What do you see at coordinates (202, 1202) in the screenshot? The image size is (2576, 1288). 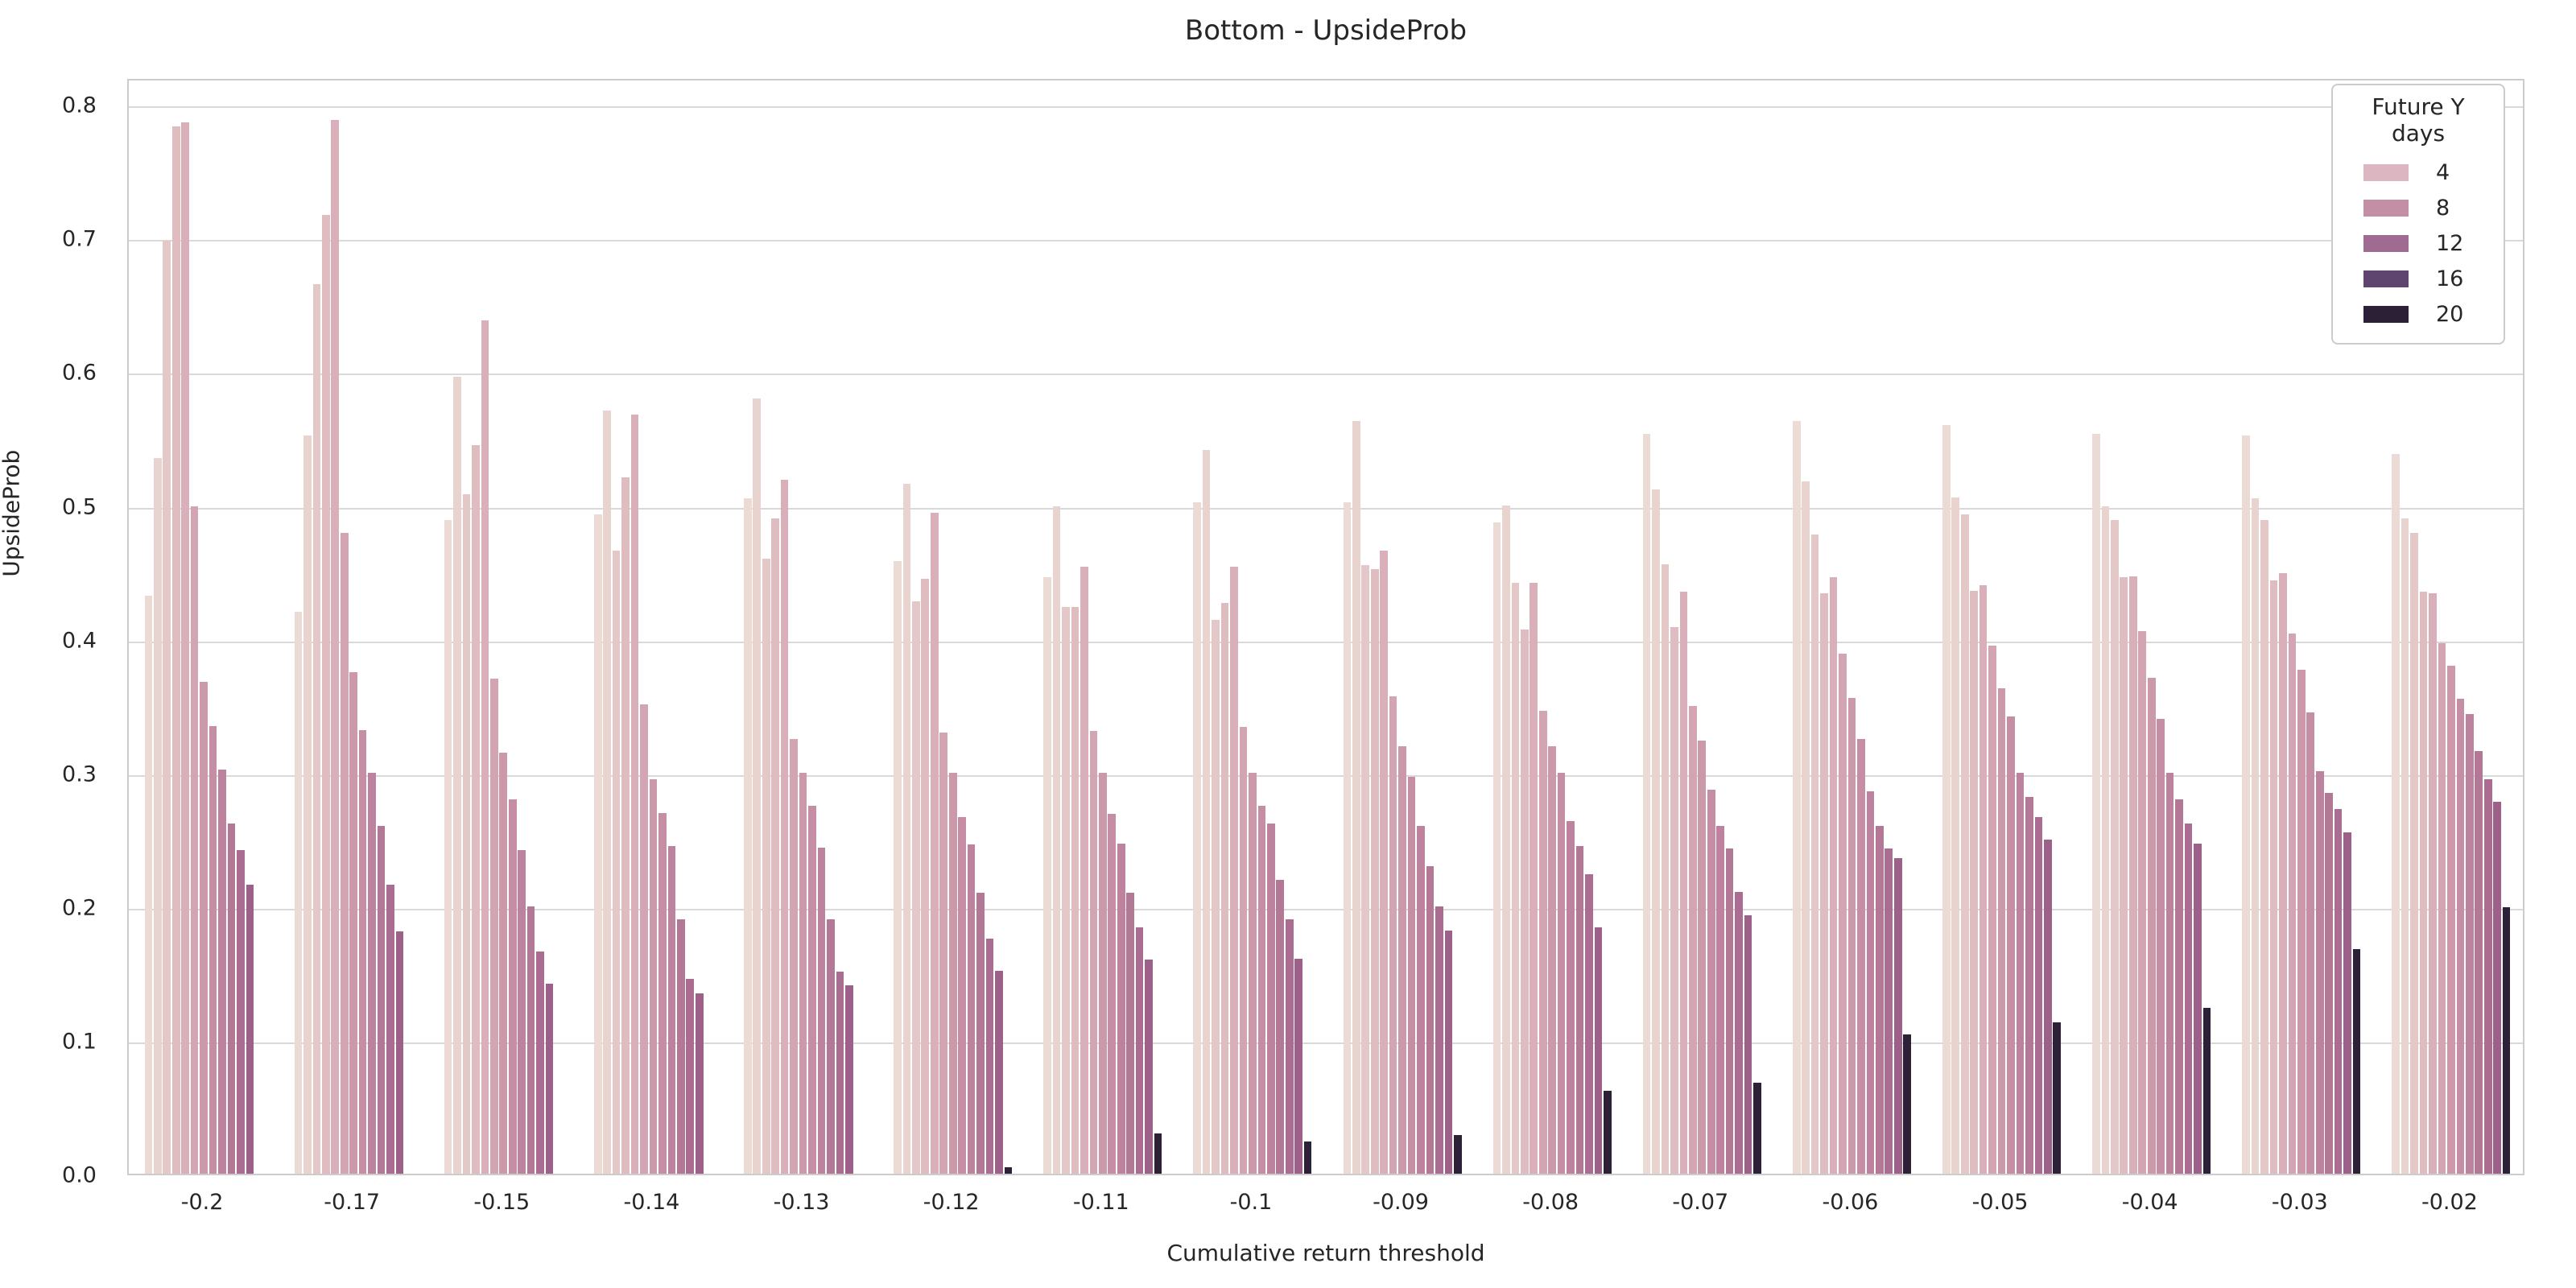 I see `x-tick-label: -0.2` at bounding box center [202, 1202].